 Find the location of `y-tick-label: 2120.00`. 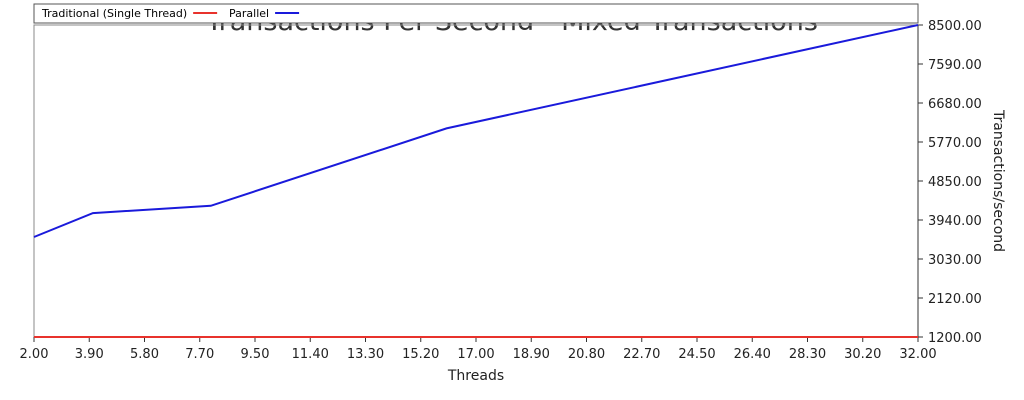

y-tick-label: 2120.00 is located at coordinates (955, 299).